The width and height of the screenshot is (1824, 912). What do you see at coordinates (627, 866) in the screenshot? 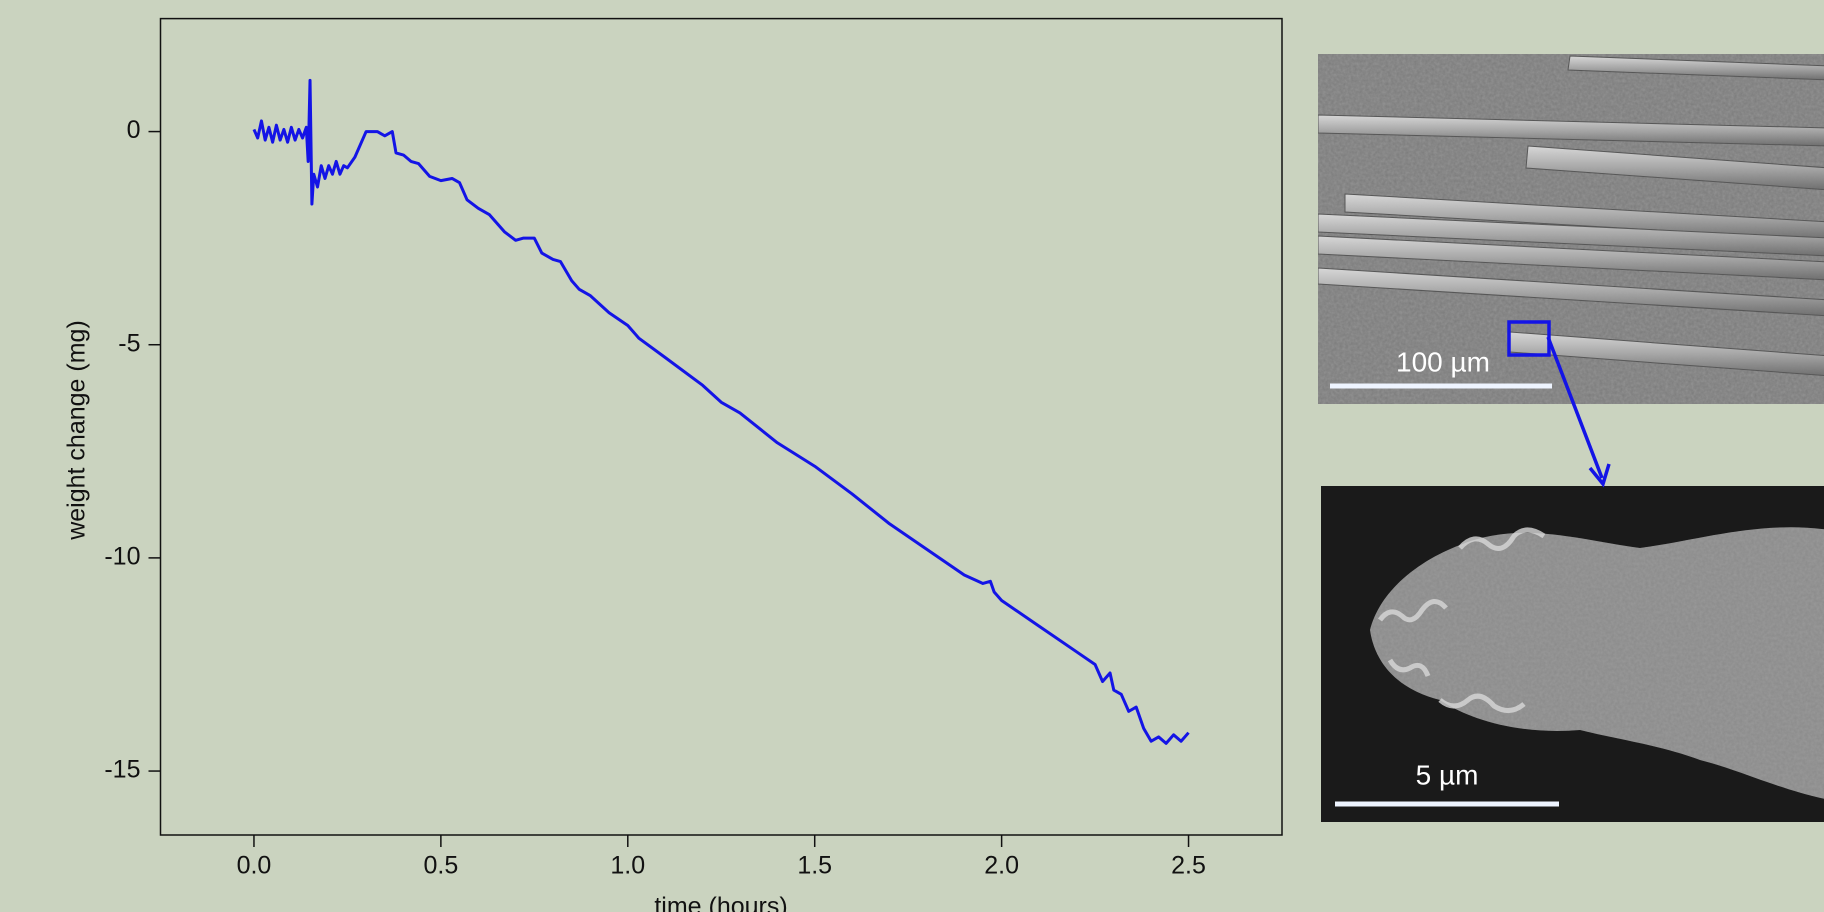
I see `x-tick-label: 1.0` at bounding box center [627, 866].